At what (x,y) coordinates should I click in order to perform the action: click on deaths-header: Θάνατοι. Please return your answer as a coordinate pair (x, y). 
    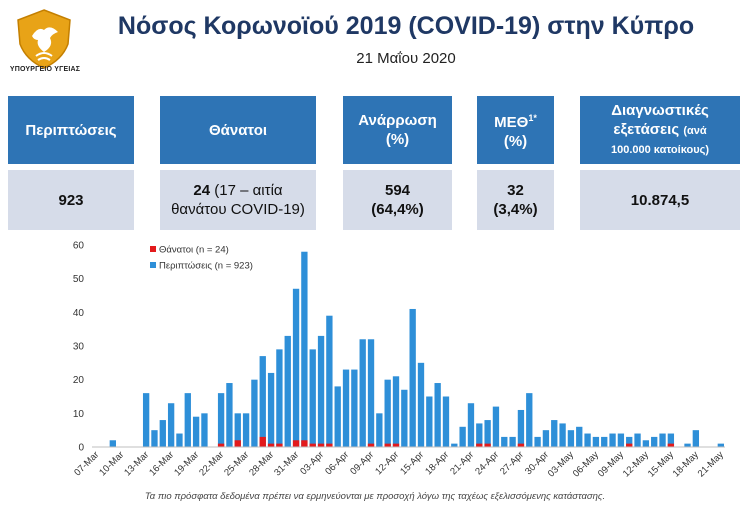
    Looking at the image, I should click on (238, 130).